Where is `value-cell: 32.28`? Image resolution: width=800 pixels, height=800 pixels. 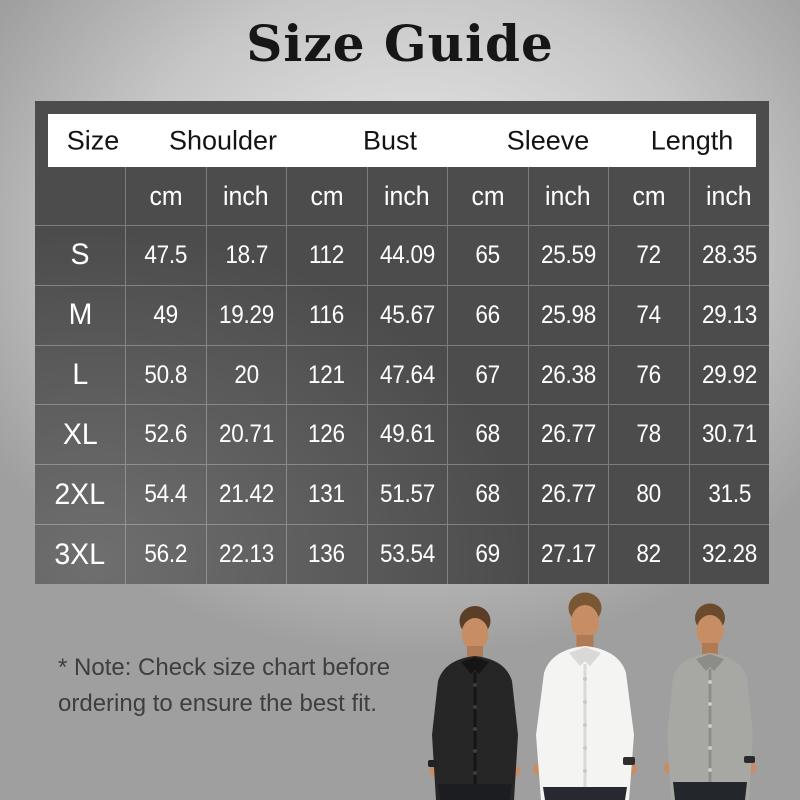 value-cell: 32.28 is located at coordinates (728, 554).